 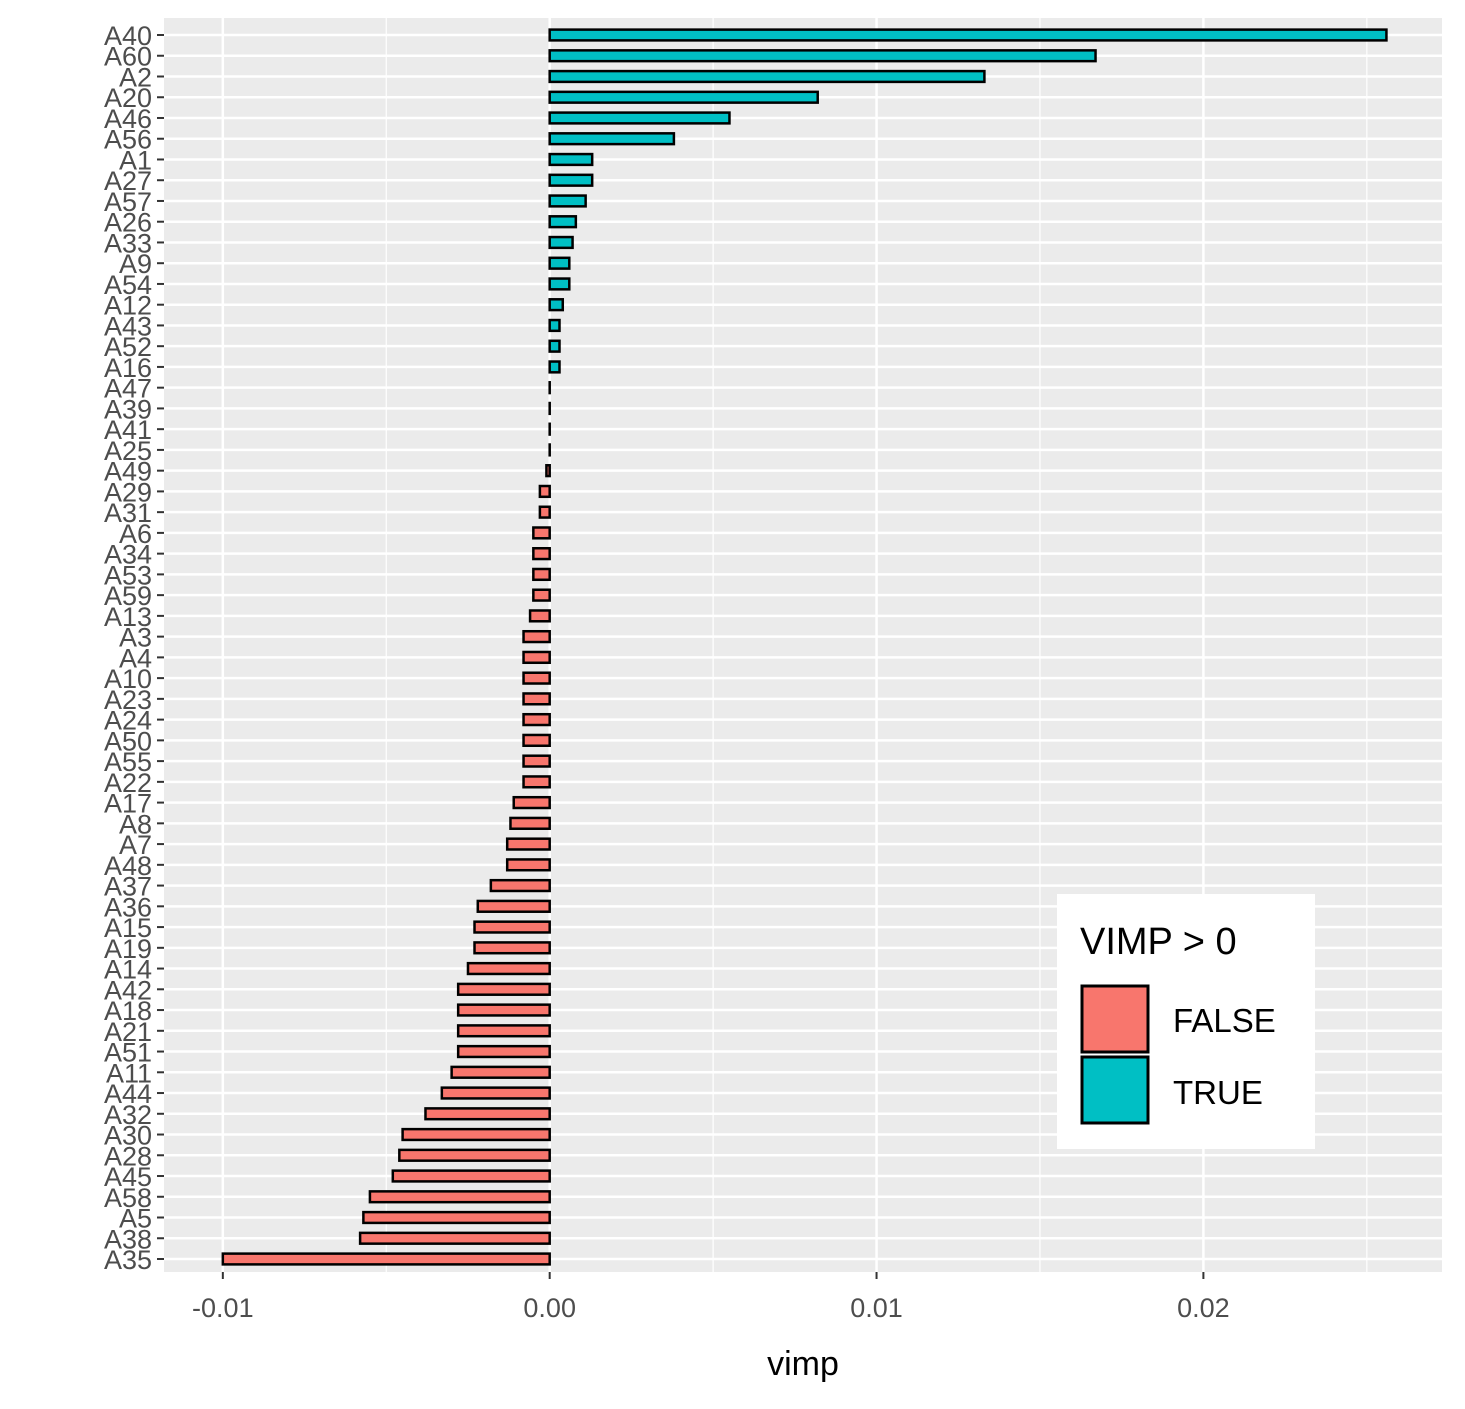 I want to click on bar-a27, so click(x=571, y=180).